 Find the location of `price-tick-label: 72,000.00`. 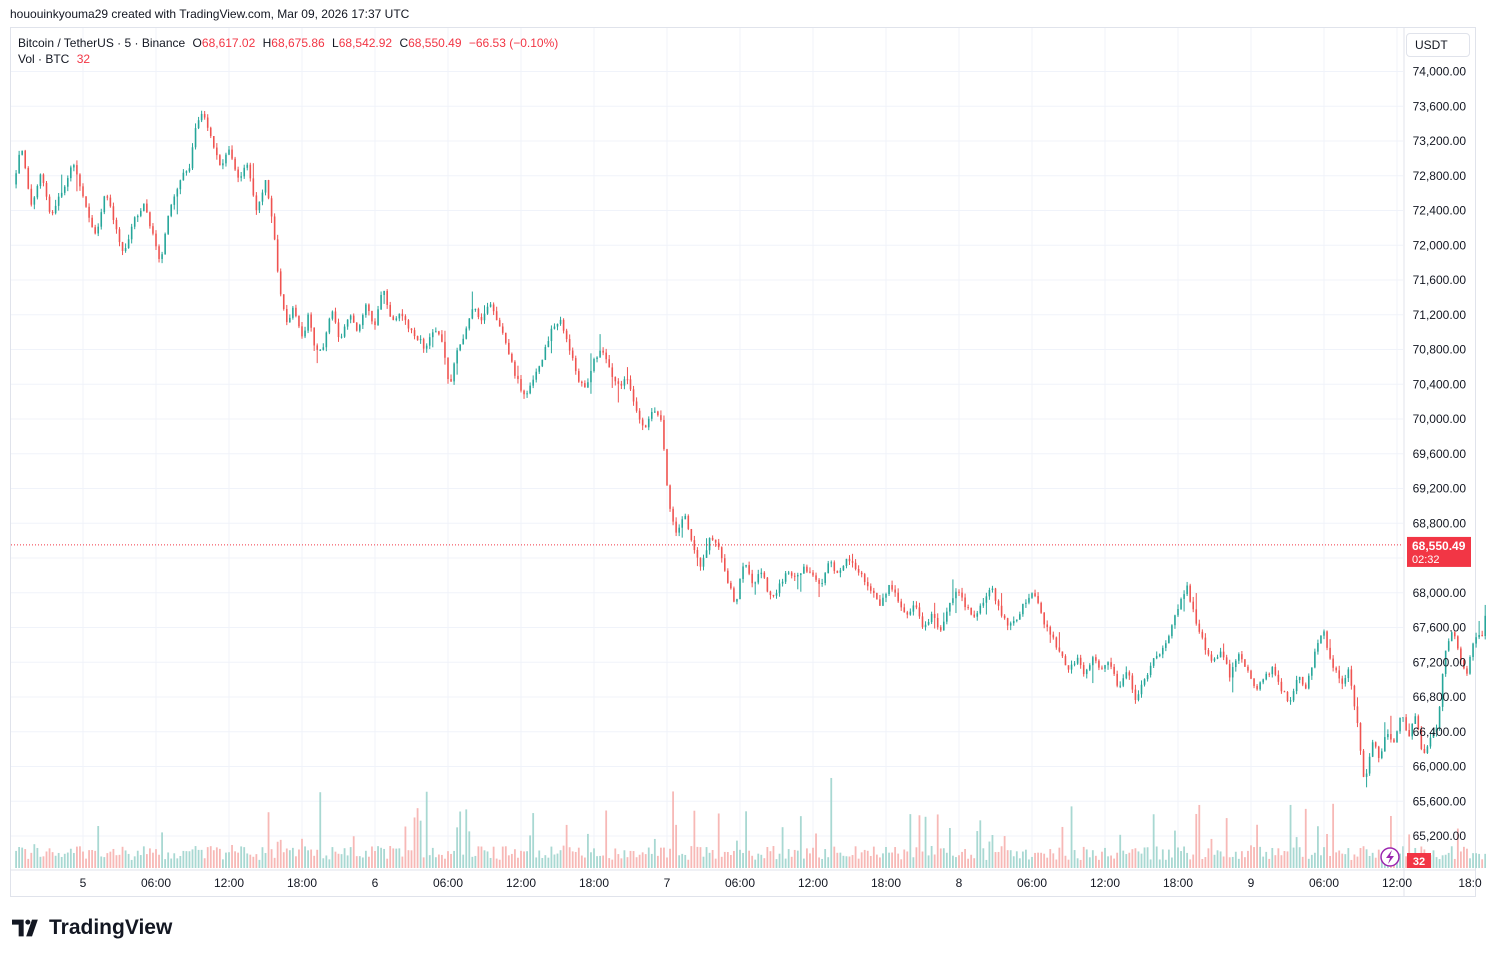

price-tick-label: 72,000.00 is located at coordinates (1440, 245).